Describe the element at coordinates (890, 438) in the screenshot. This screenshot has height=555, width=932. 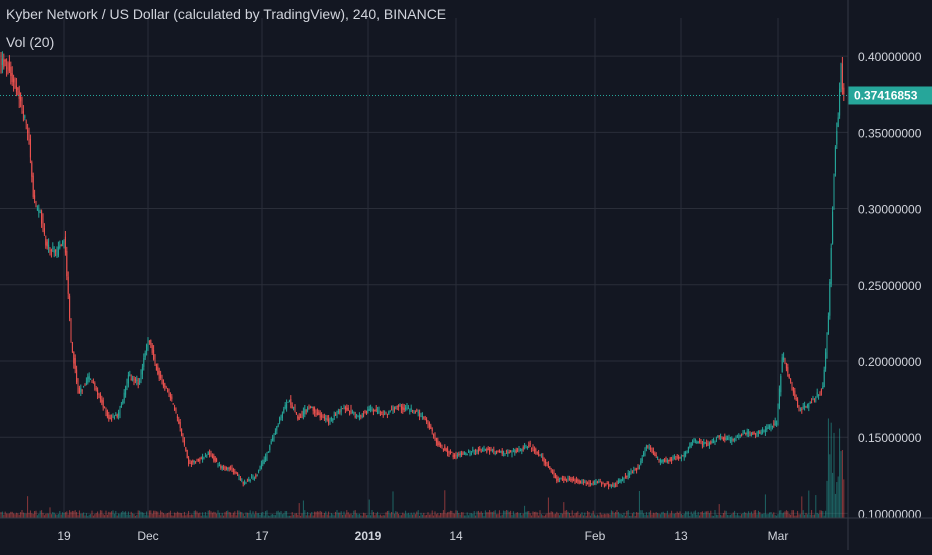
I see `y-tick-label: 0.15000000` at that location.